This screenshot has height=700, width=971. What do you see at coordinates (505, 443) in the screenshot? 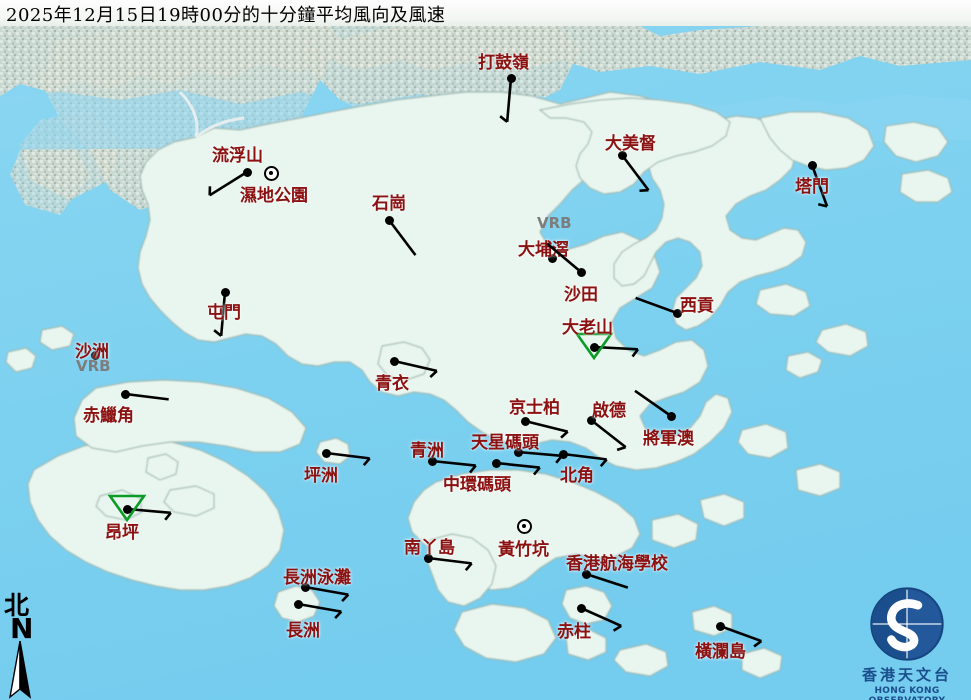
I see `station-label: 天星碼頭` at bounding box center [505, 443].